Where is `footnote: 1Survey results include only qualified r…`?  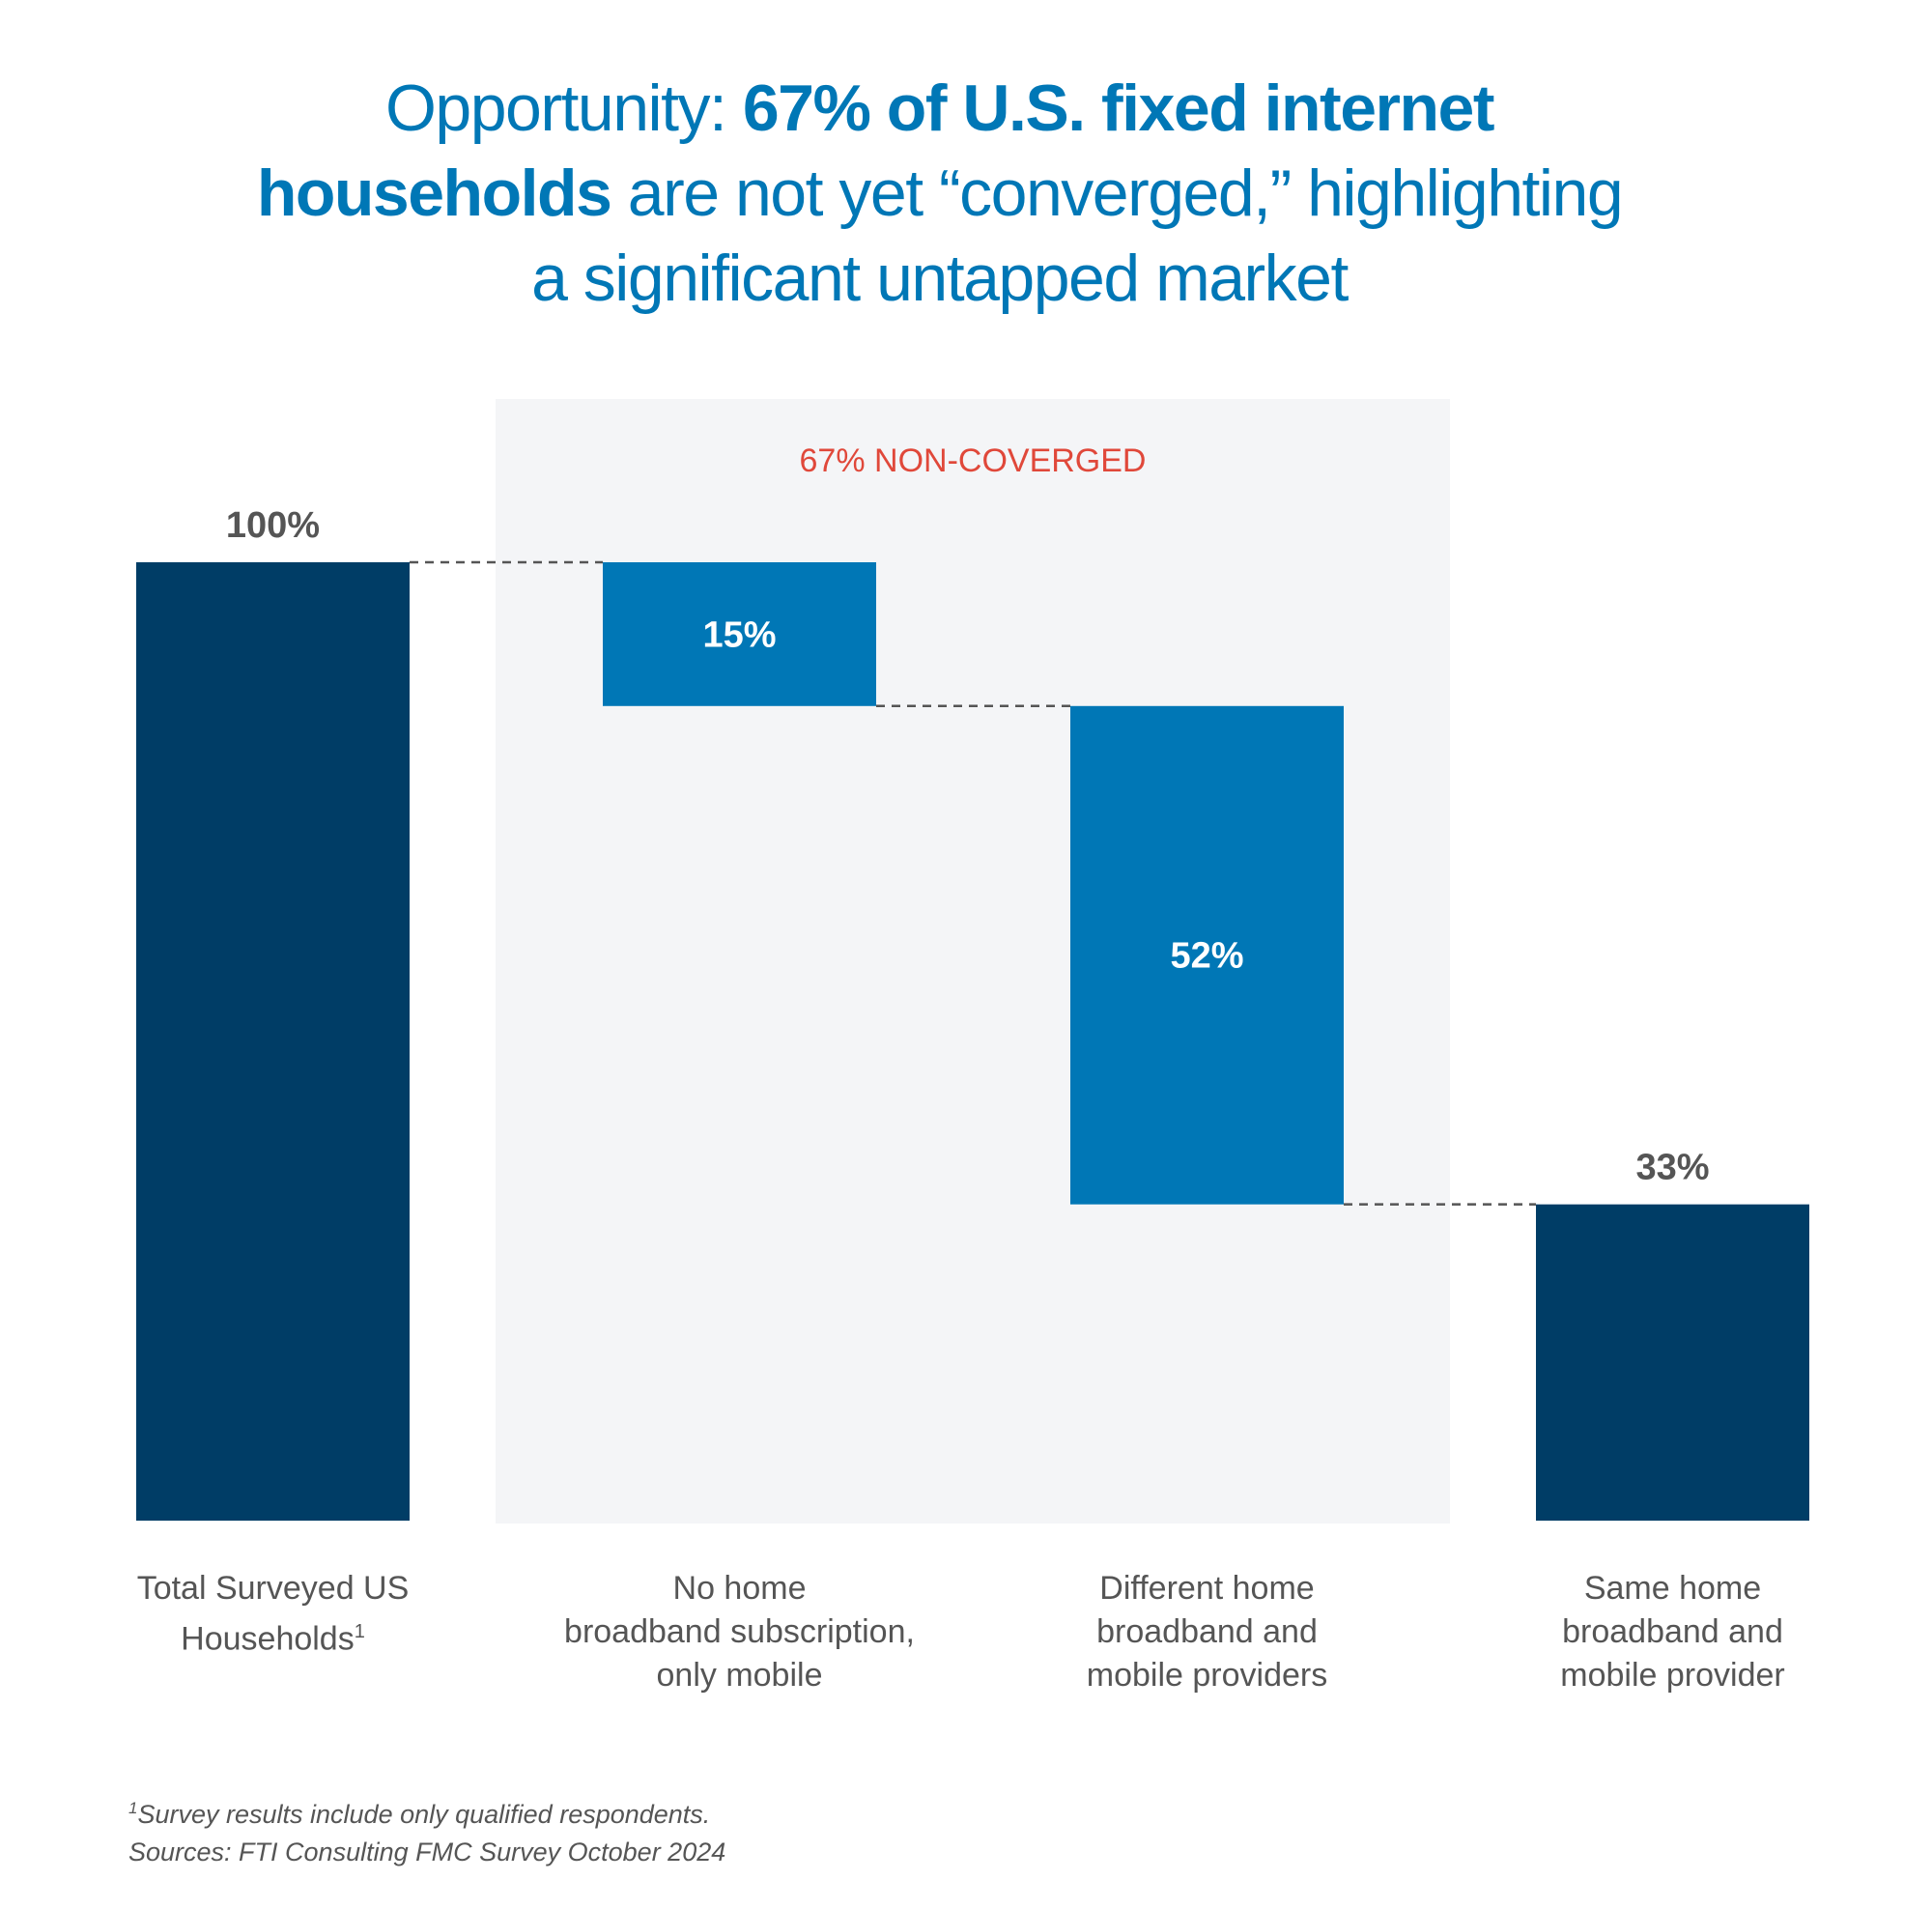 footnote: 1Survey results include only qualified r… is located at coordinates (419, 1814).